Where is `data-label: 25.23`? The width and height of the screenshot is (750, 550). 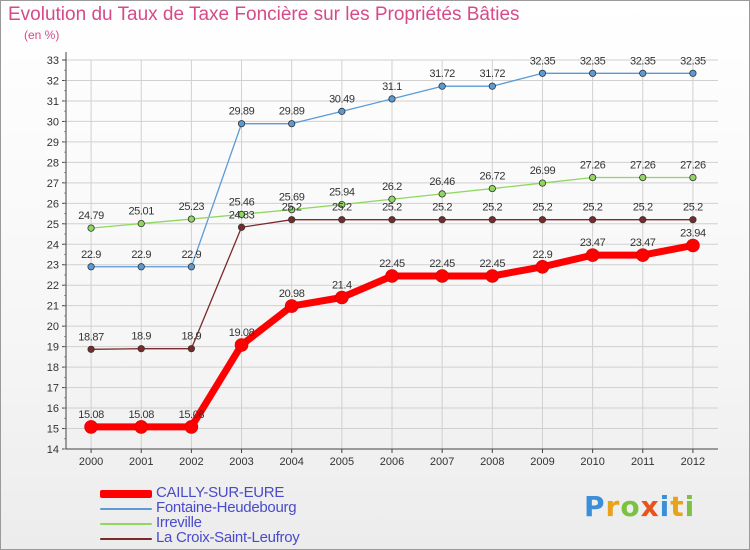
data-label: 25.23 is located at coordinates (192, 207).